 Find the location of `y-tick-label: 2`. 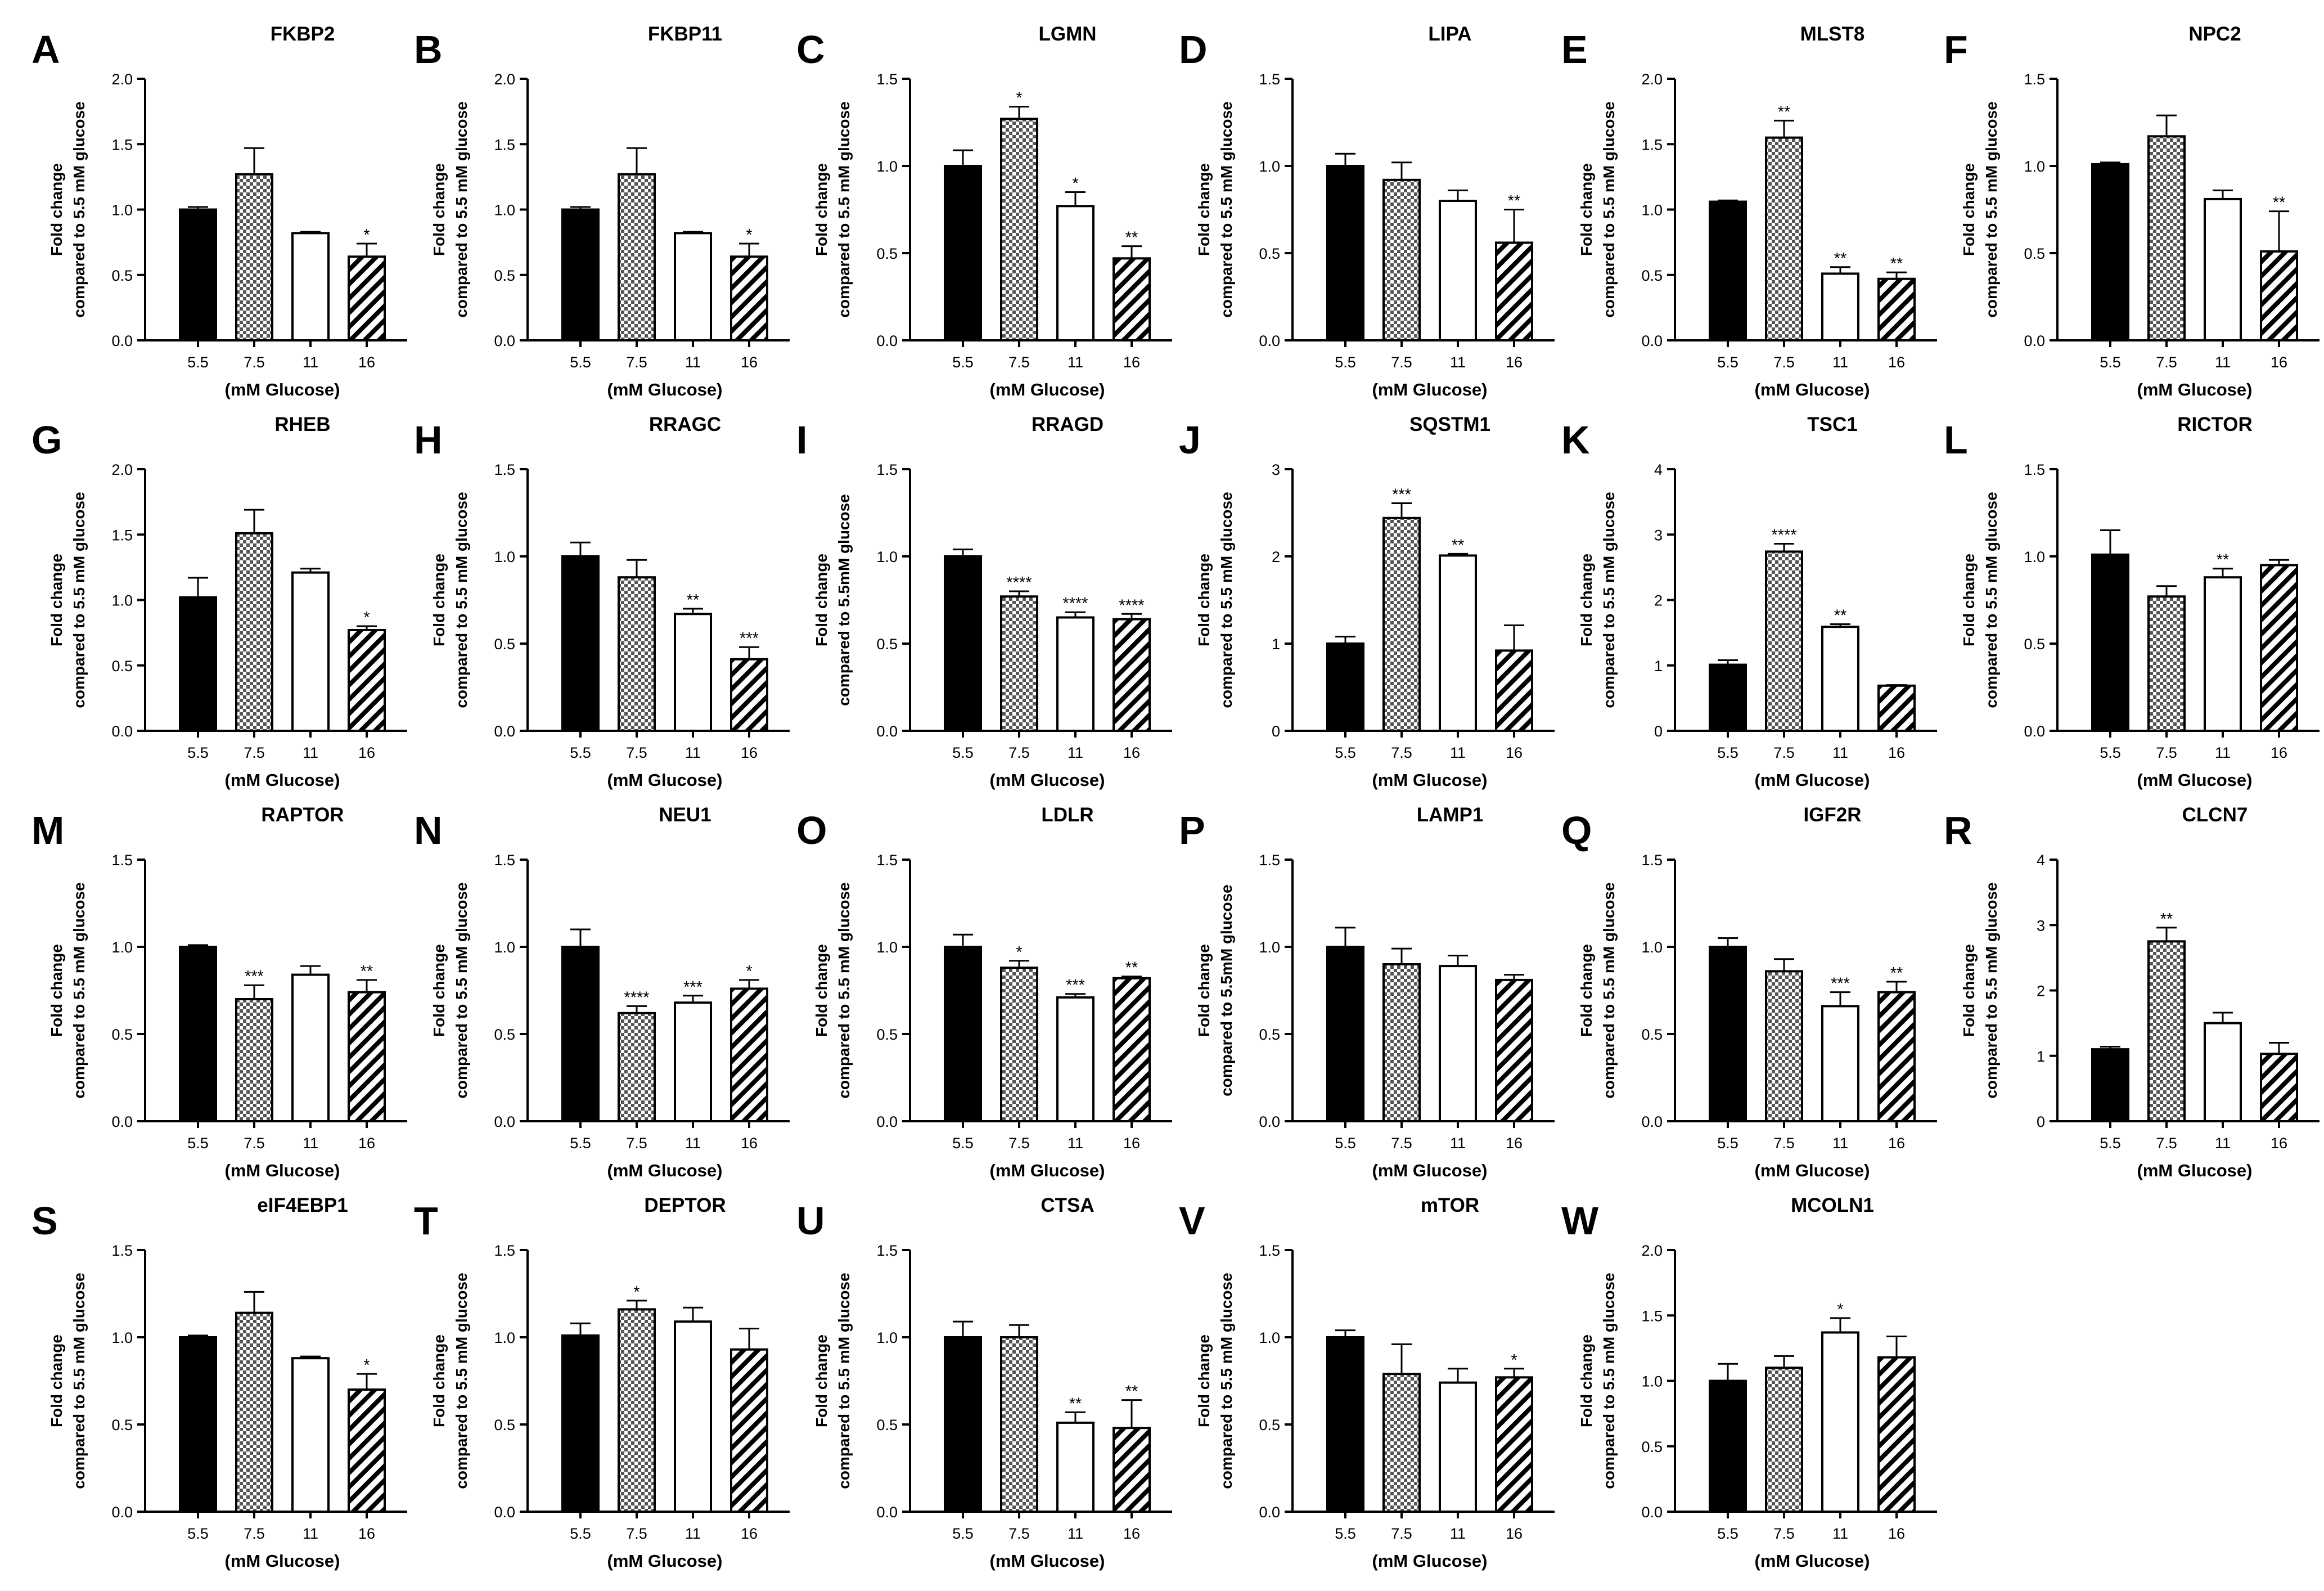

y-tick-label: 2 is located at coordinates (1658, 600).